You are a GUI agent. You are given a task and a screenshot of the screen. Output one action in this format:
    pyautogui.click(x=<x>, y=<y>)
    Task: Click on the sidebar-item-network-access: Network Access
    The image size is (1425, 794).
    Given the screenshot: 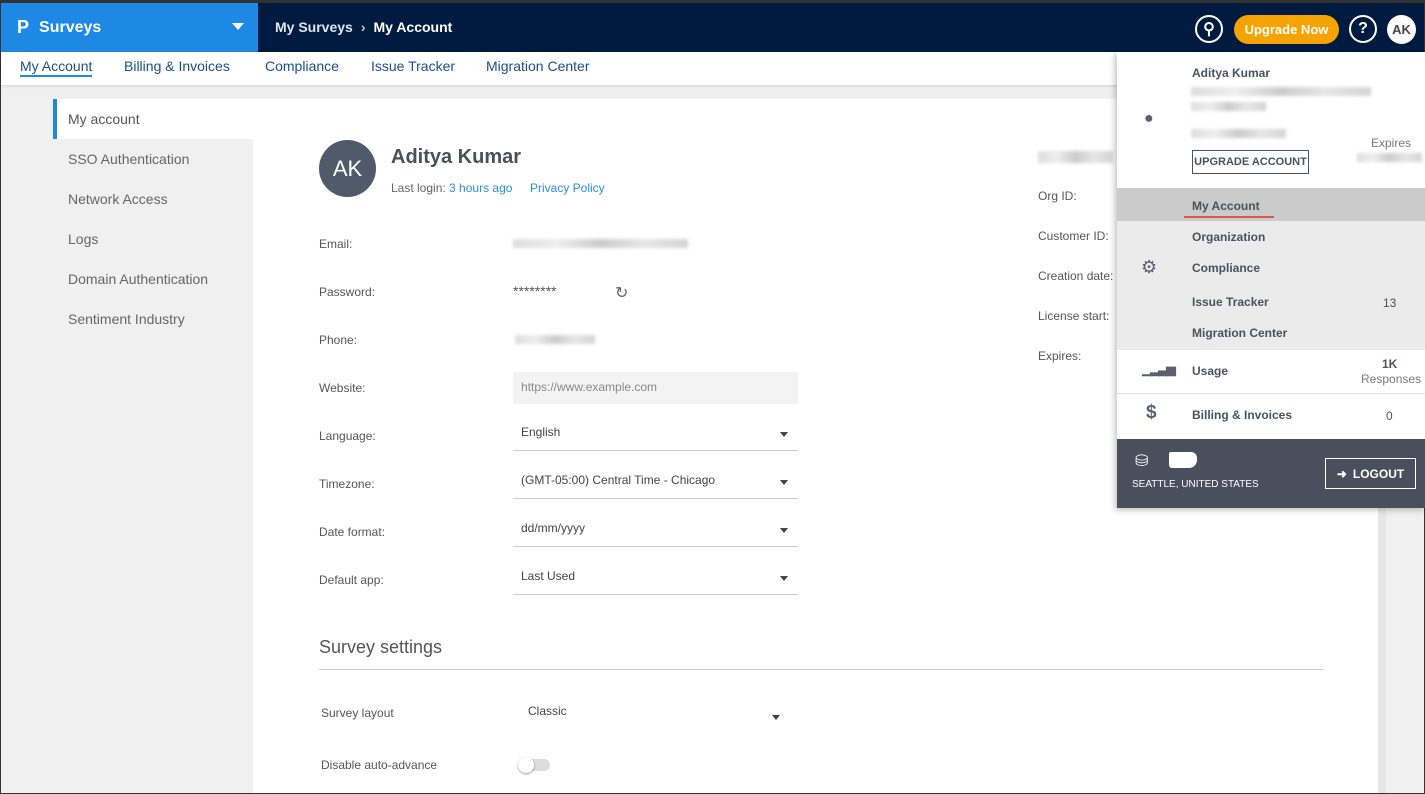 What is the action you would take?
    pyautogui.click(x=118, y=199)
    